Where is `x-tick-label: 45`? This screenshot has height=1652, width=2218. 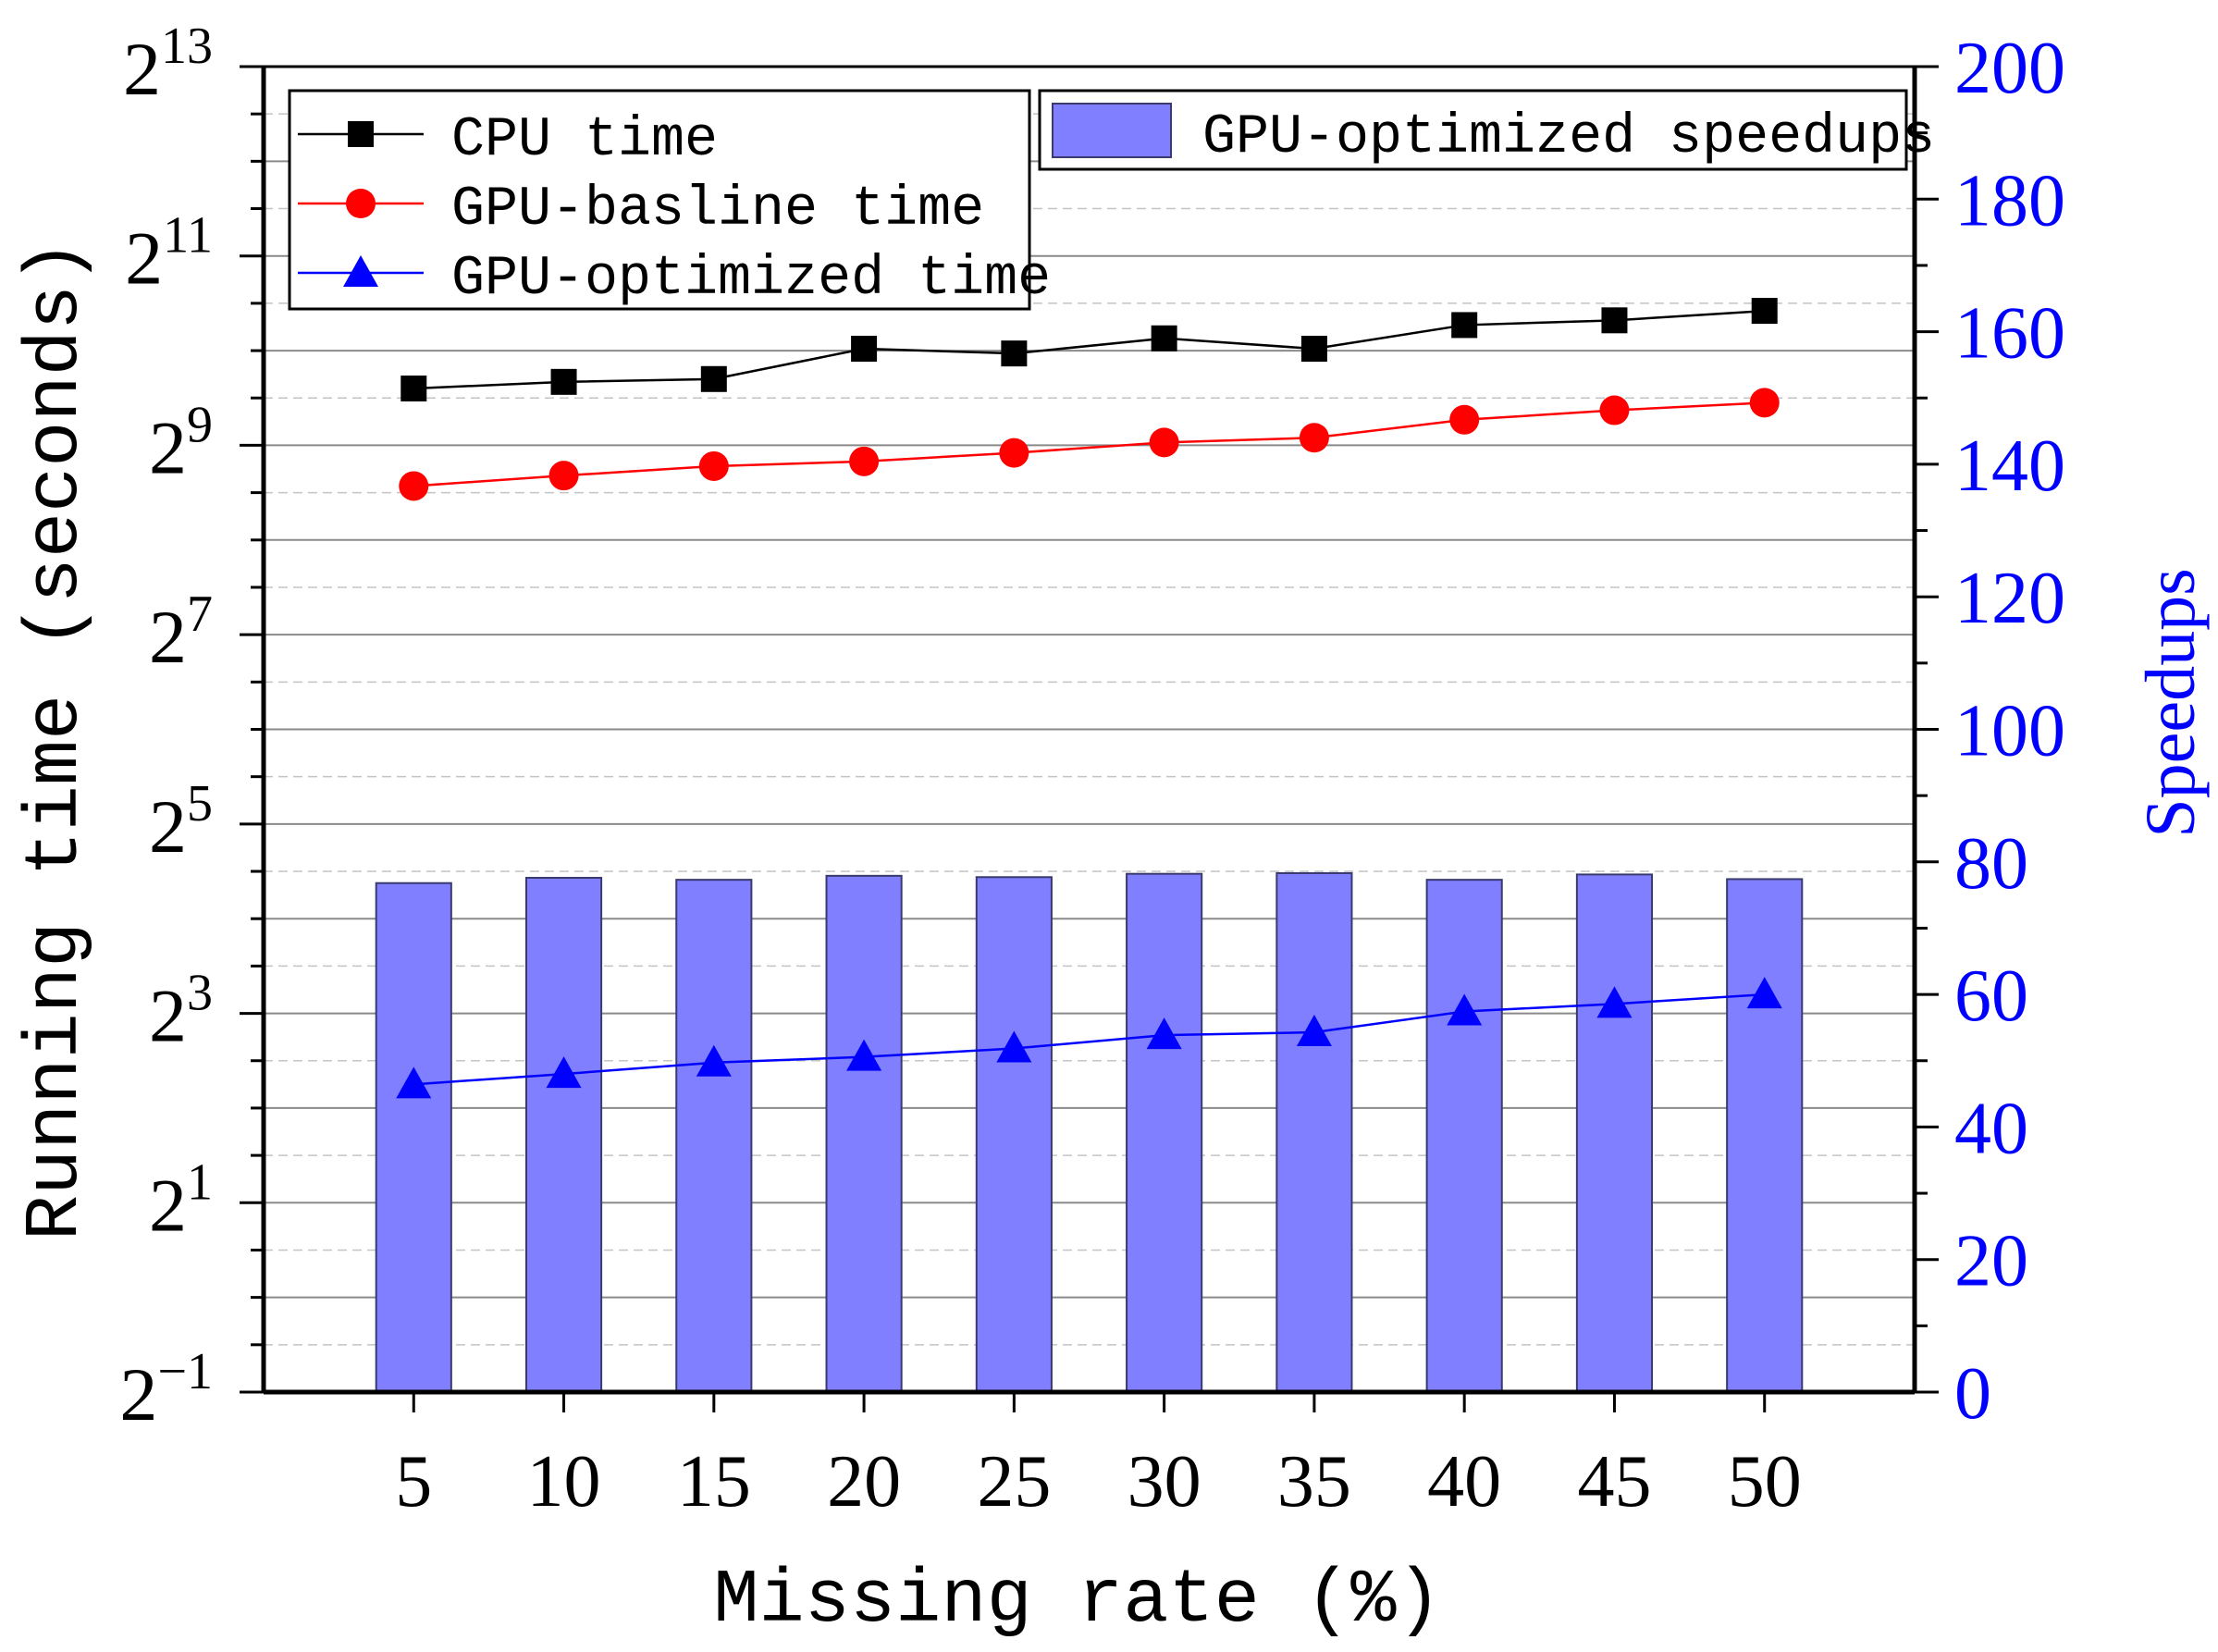
x-tick-label: 45 is located at coordinates (1614, 1482).